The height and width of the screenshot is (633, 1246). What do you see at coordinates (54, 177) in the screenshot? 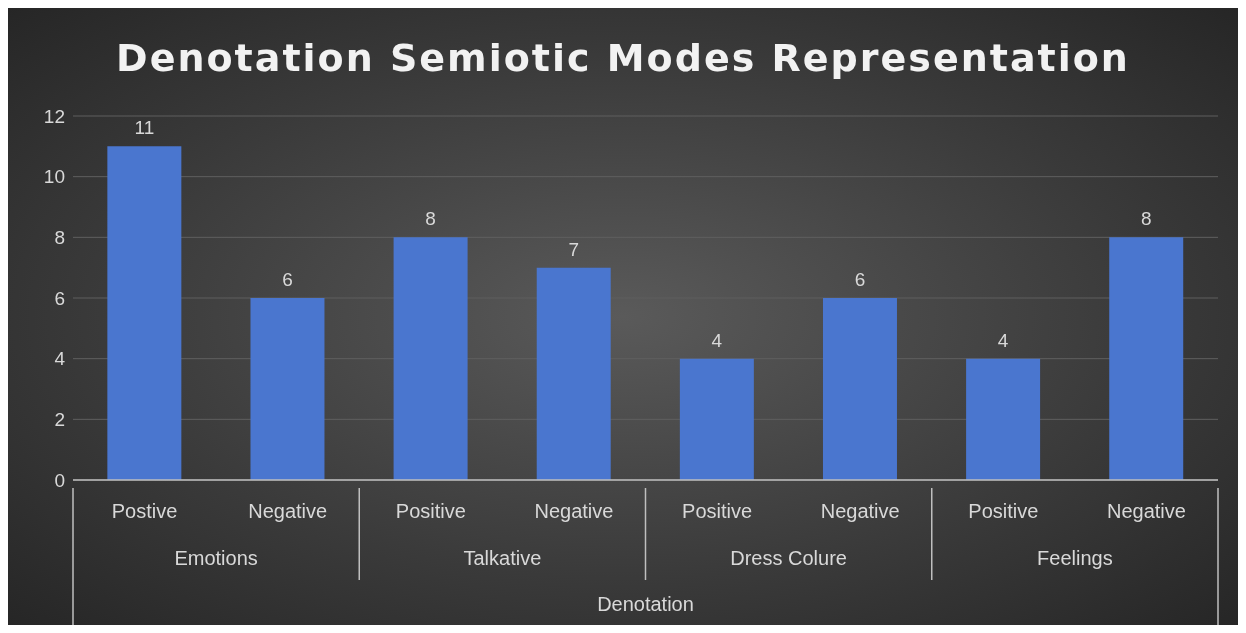
I see `y-tick-label: 10` at bounding box center [54, 177].